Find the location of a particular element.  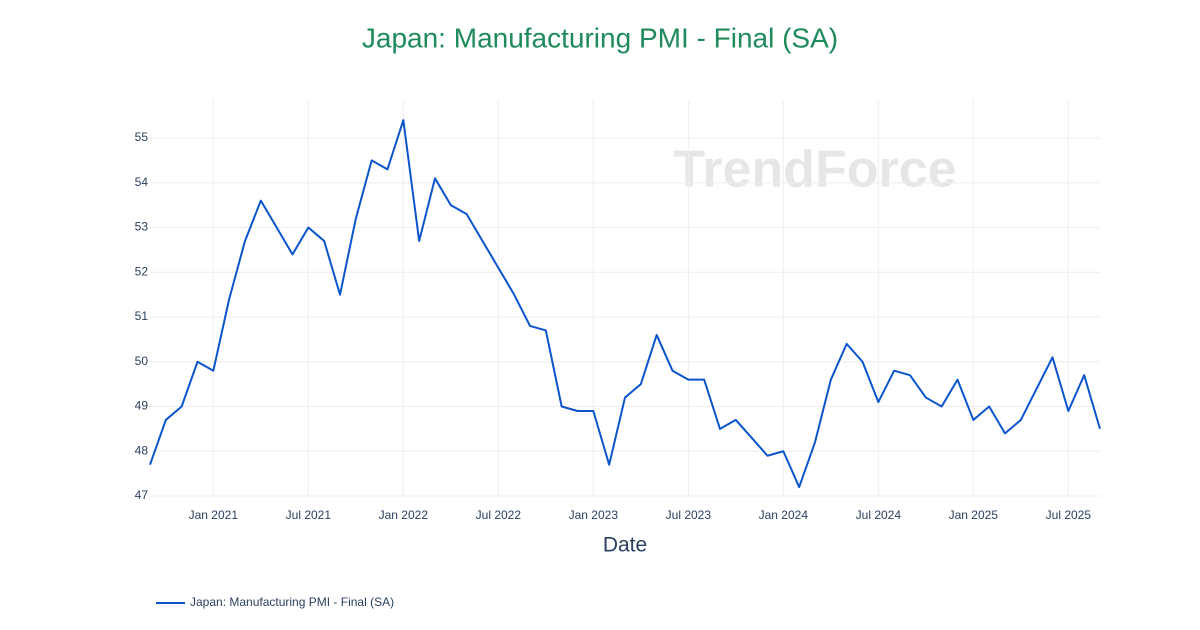

x-tick-label: Jul 2023 is located at coordinates (689, 515).